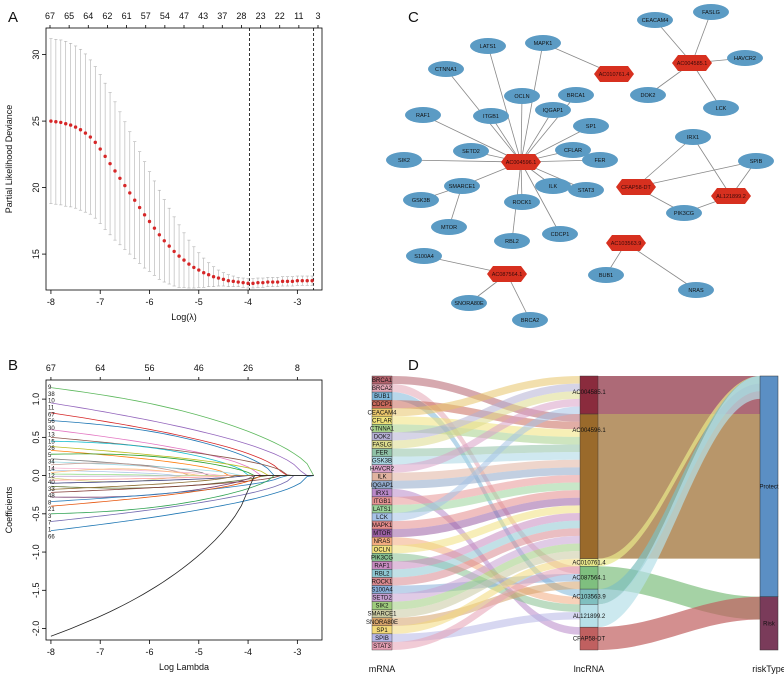 Image resolution: width=784 pixels, height=683 pixels. What do you see at coordinates (51, 436) in the screenshot?
I see `coef-index-label: 13` at bounding box center [51, 436].